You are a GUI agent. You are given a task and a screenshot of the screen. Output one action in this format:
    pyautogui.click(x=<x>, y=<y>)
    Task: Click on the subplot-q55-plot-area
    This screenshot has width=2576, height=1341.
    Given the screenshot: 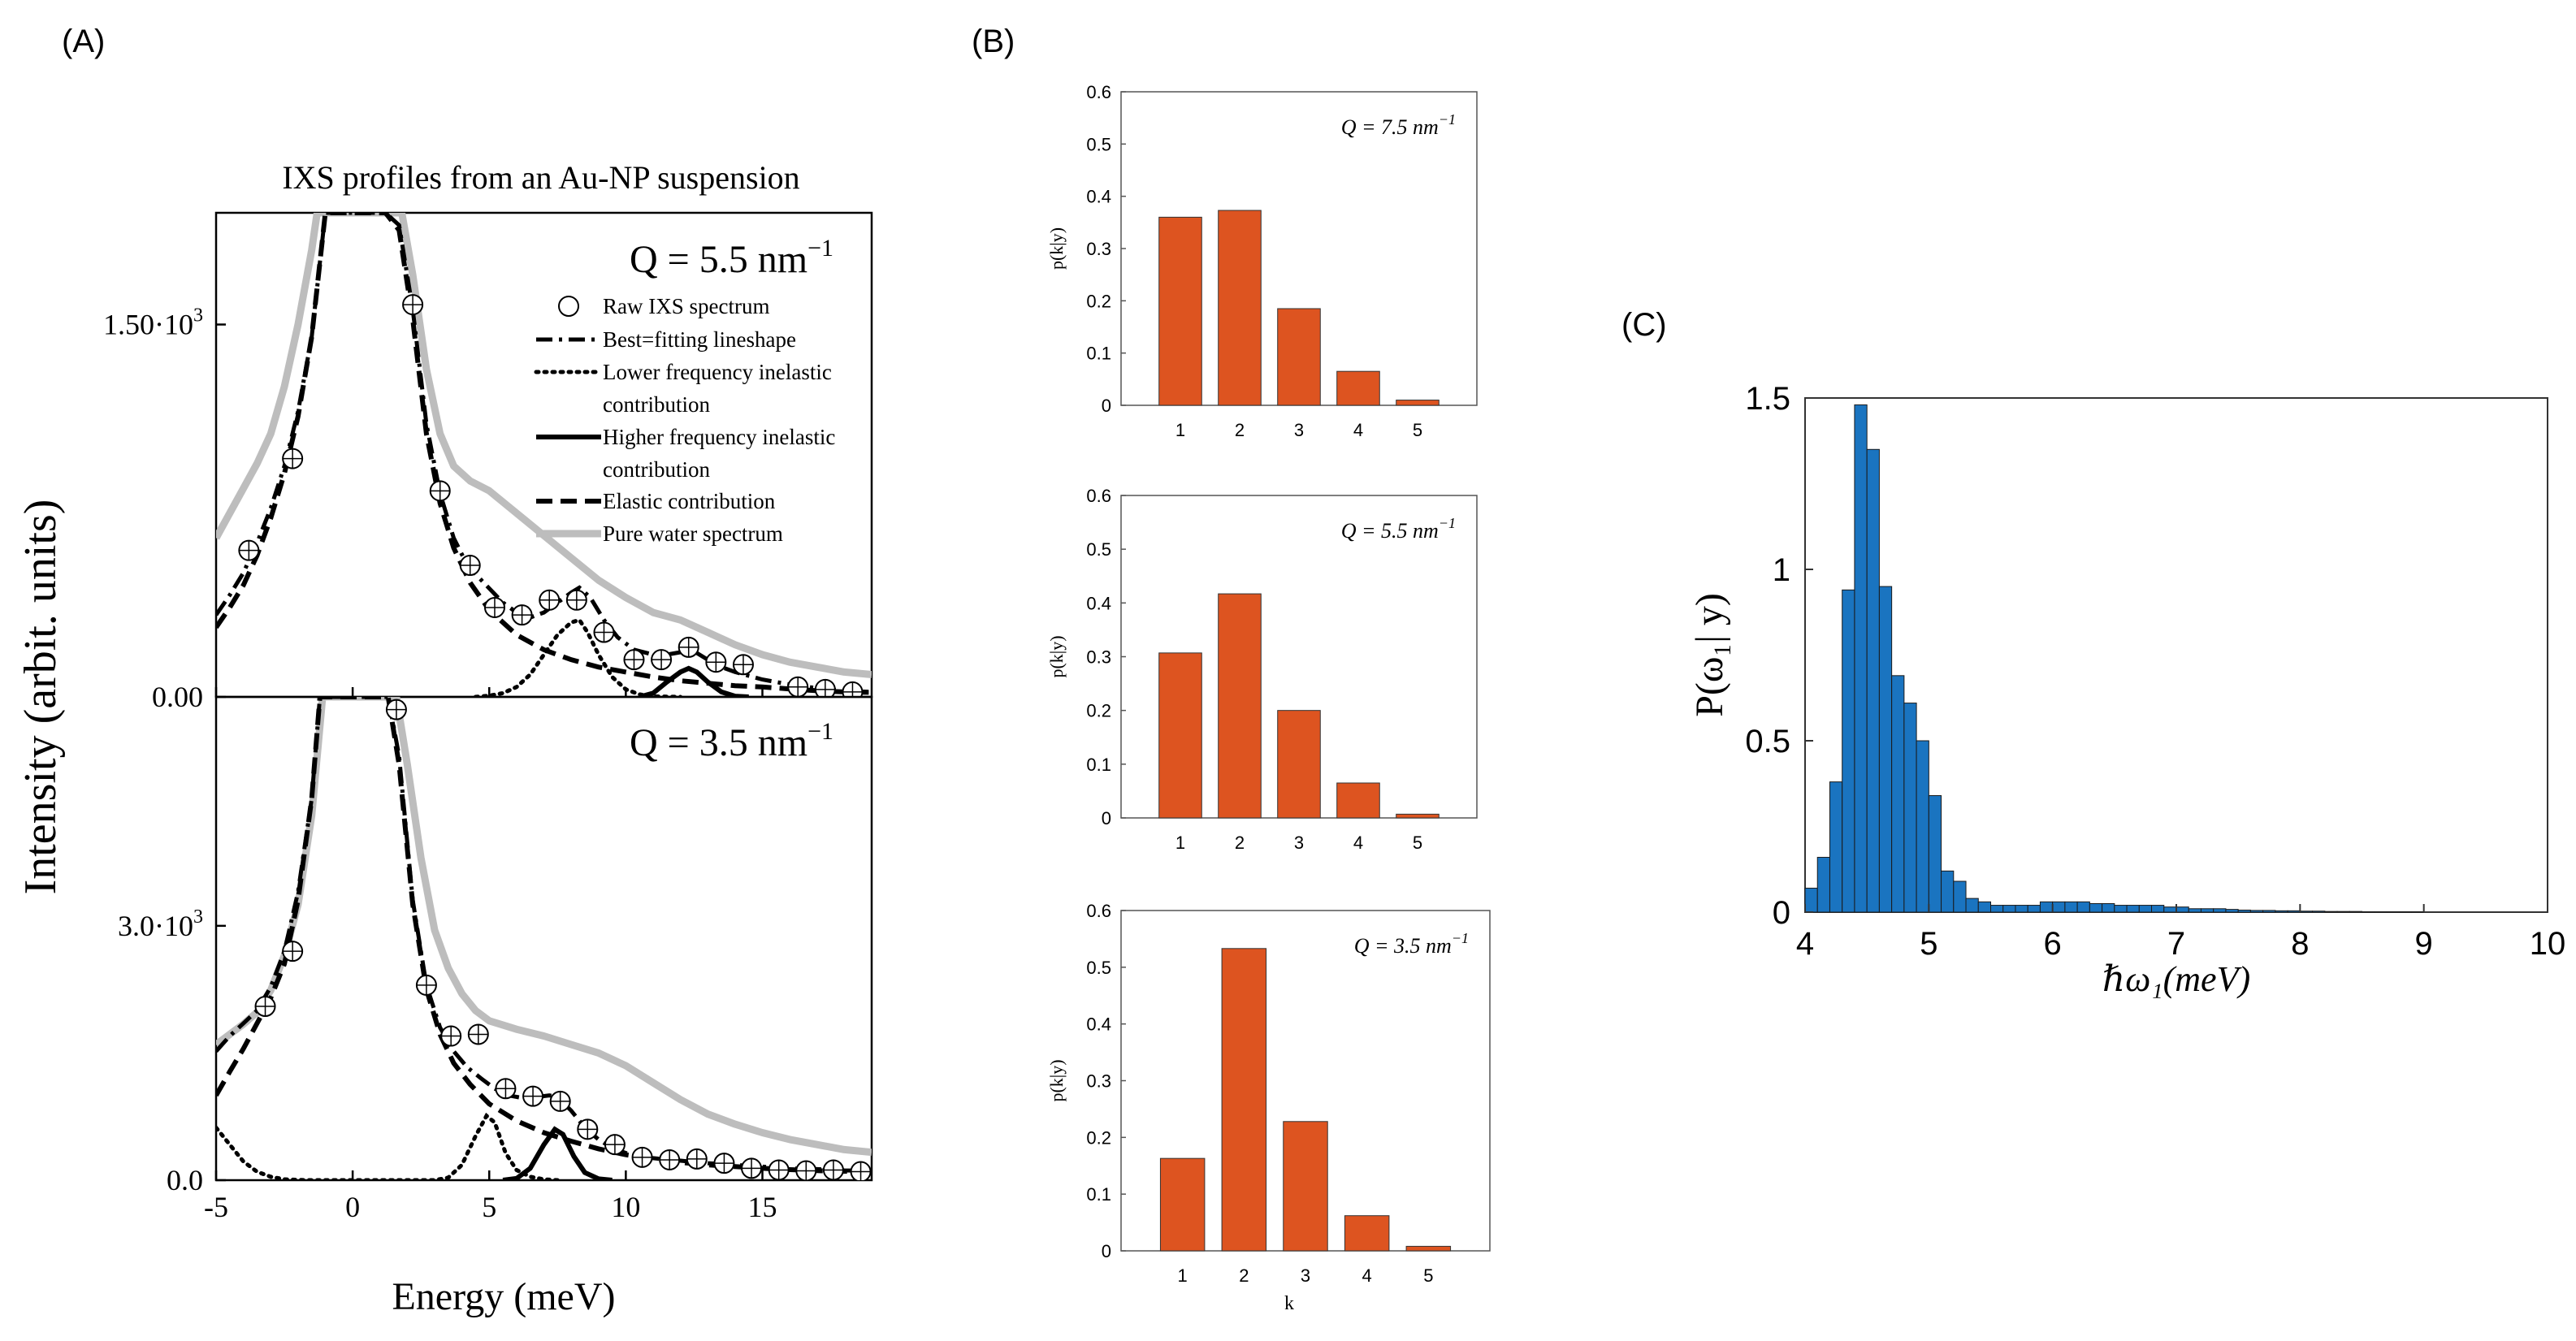 What is the action you would take?
    pyautogui.click(x=544, y=455)
    